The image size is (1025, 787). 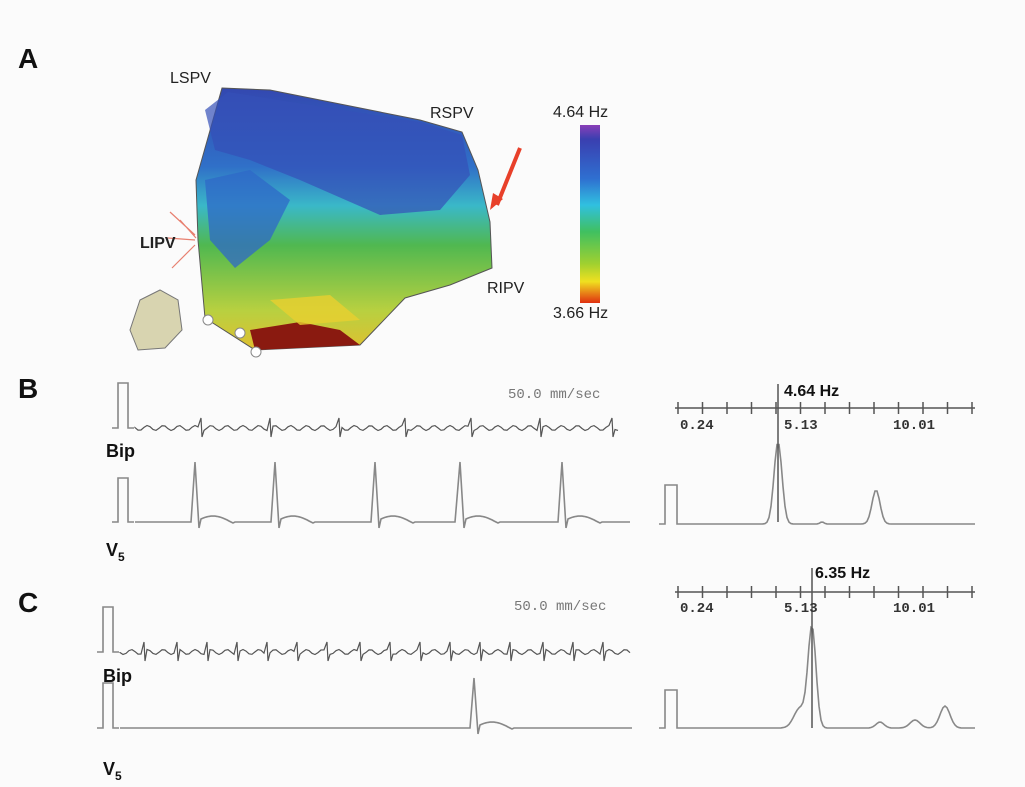 What do you see at coordinates (158, 243) in the screenshot?
I see `landmark-label: LIPV` at bounding box center [158, 243].